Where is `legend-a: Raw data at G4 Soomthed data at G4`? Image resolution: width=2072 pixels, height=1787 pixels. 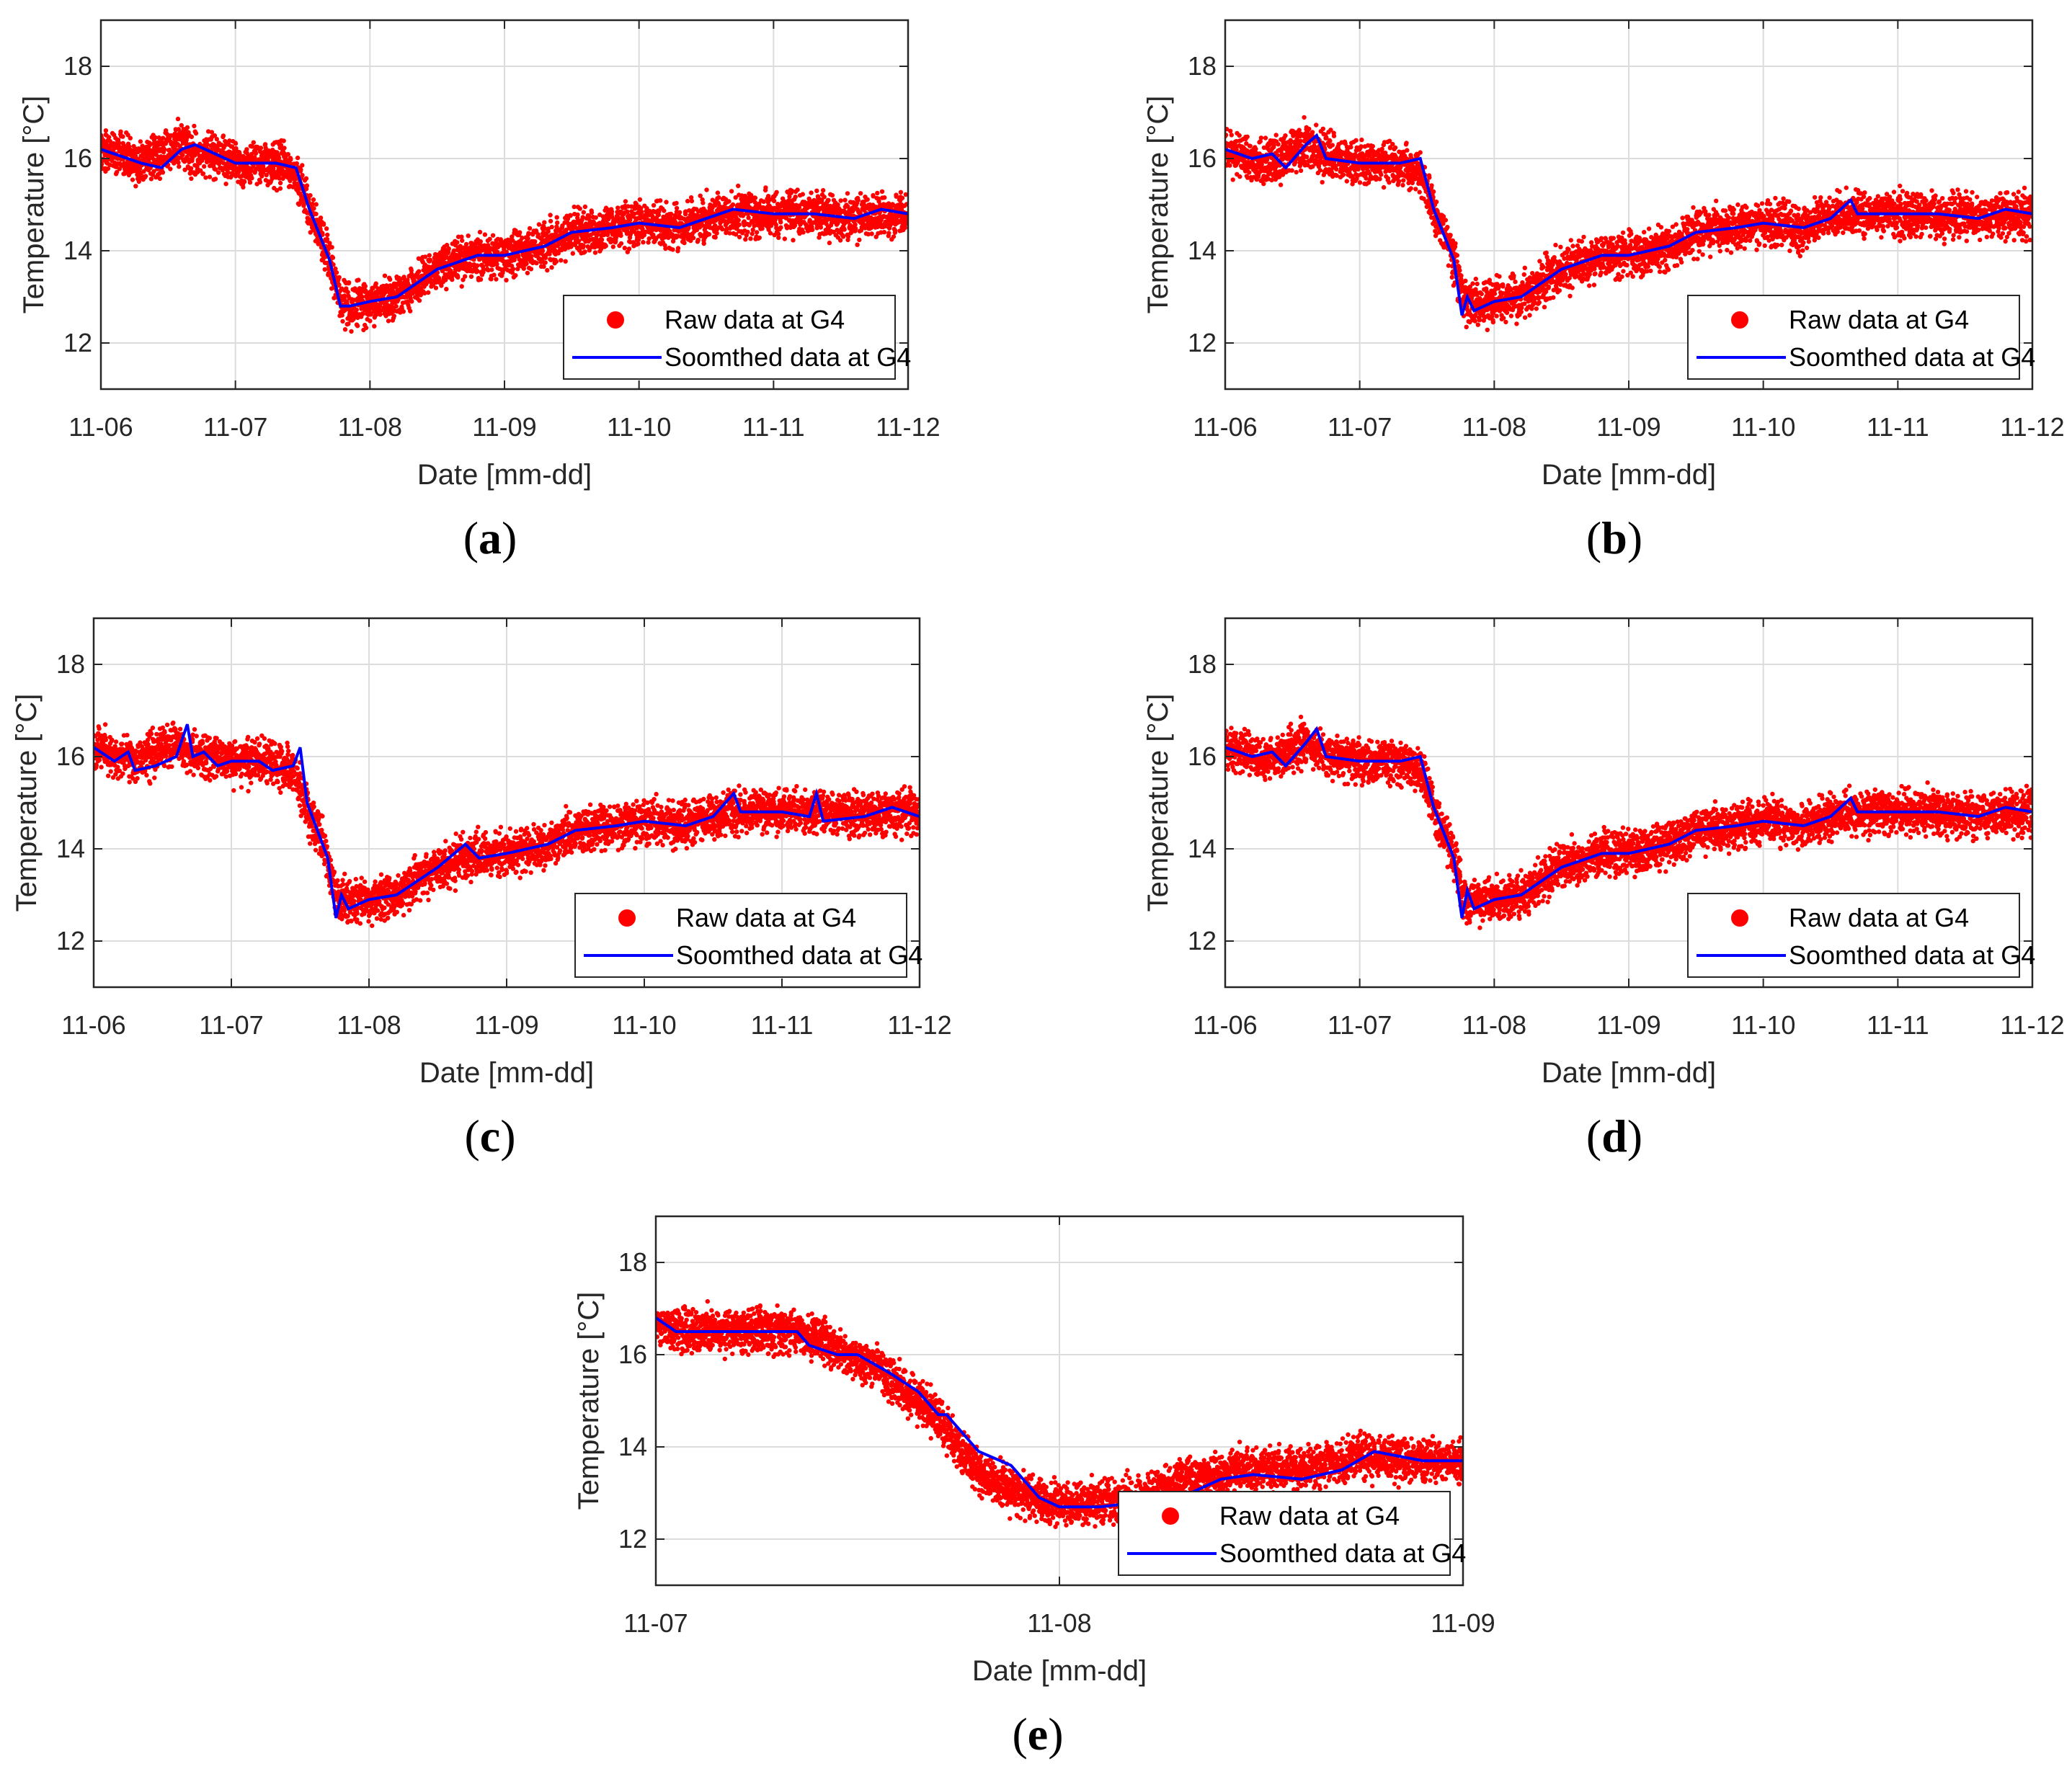 legend-a: Raw data at G4 Soomthed data at G4 is located at coordinates (737, 337).